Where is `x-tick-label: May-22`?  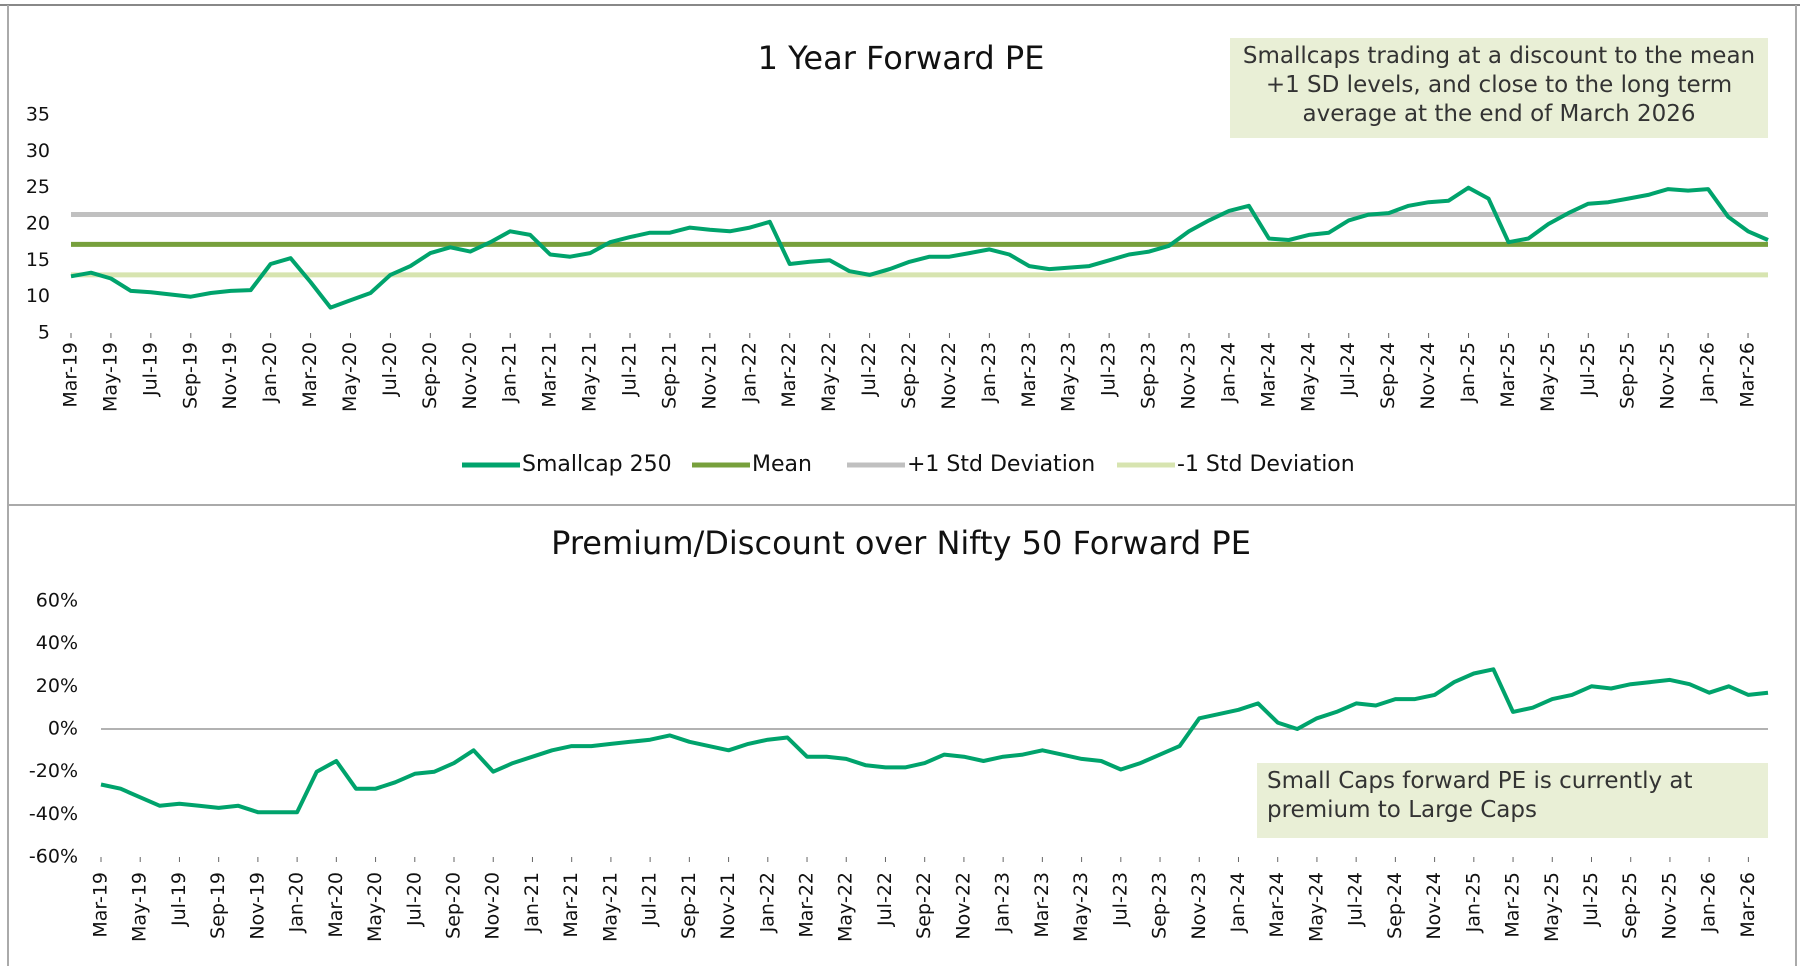 x-tick-label: May-22 is located at coordinates (846, 907).